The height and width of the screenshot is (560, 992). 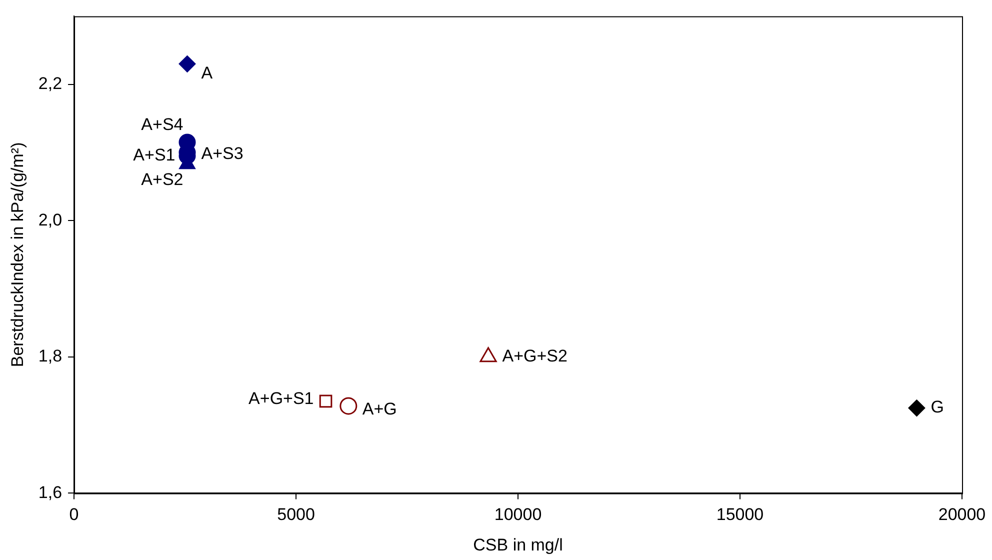 I want to click on series-label: A+G, so click(x=379, y=409).